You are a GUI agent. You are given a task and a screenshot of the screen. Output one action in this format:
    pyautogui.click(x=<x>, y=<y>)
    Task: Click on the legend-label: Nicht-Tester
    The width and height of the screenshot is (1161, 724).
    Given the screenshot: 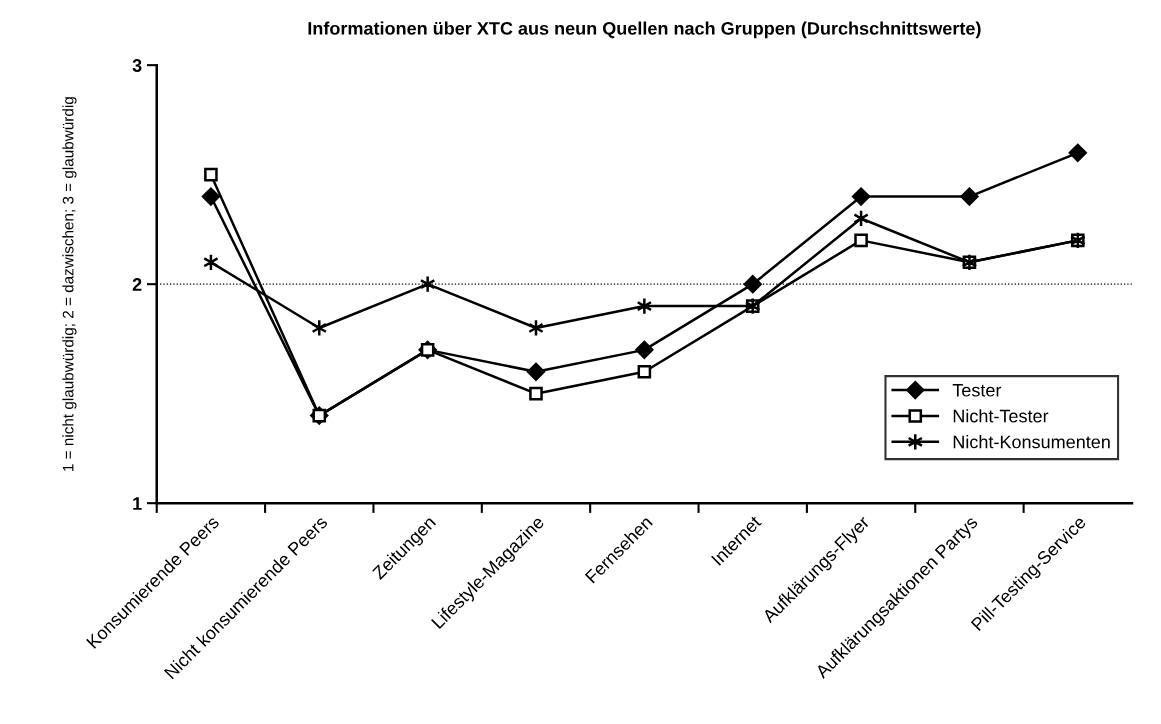 What is the action you would take?
    pyautogui.click(x=1001, y=416)
    